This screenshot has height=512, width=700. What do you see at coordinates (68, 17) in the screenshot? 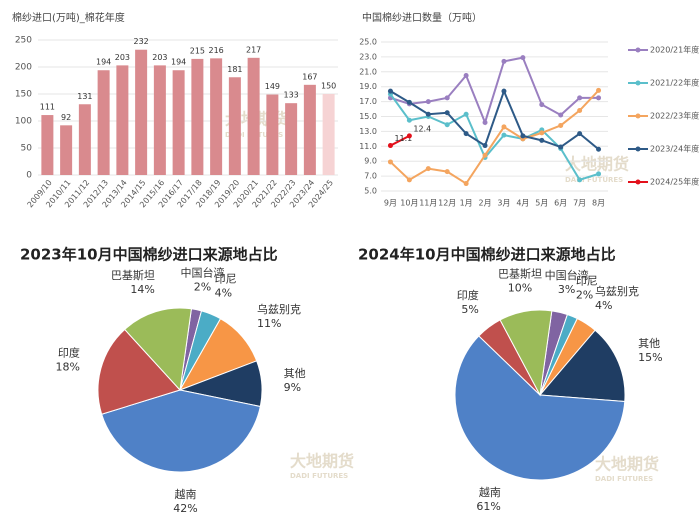
I see `chart-title: 棉纱进口(万吨)_棉花年度` at bounding box center [68, 17].